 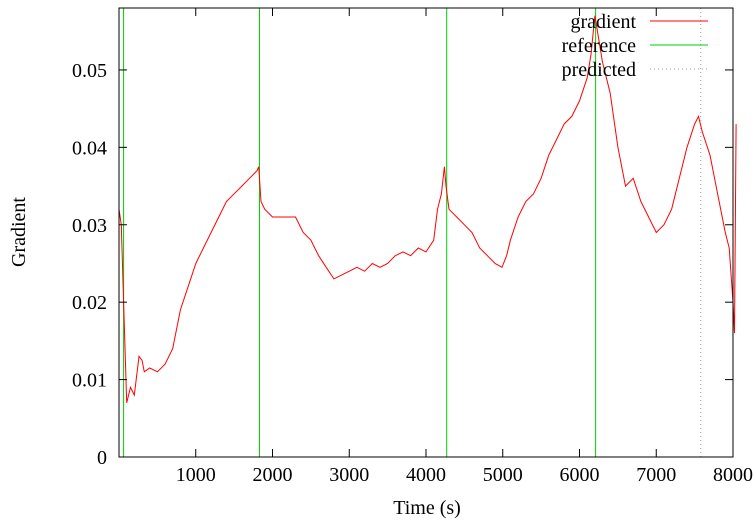 I want to click on y-tick-label: 0.01, so click(x=89, y=381).